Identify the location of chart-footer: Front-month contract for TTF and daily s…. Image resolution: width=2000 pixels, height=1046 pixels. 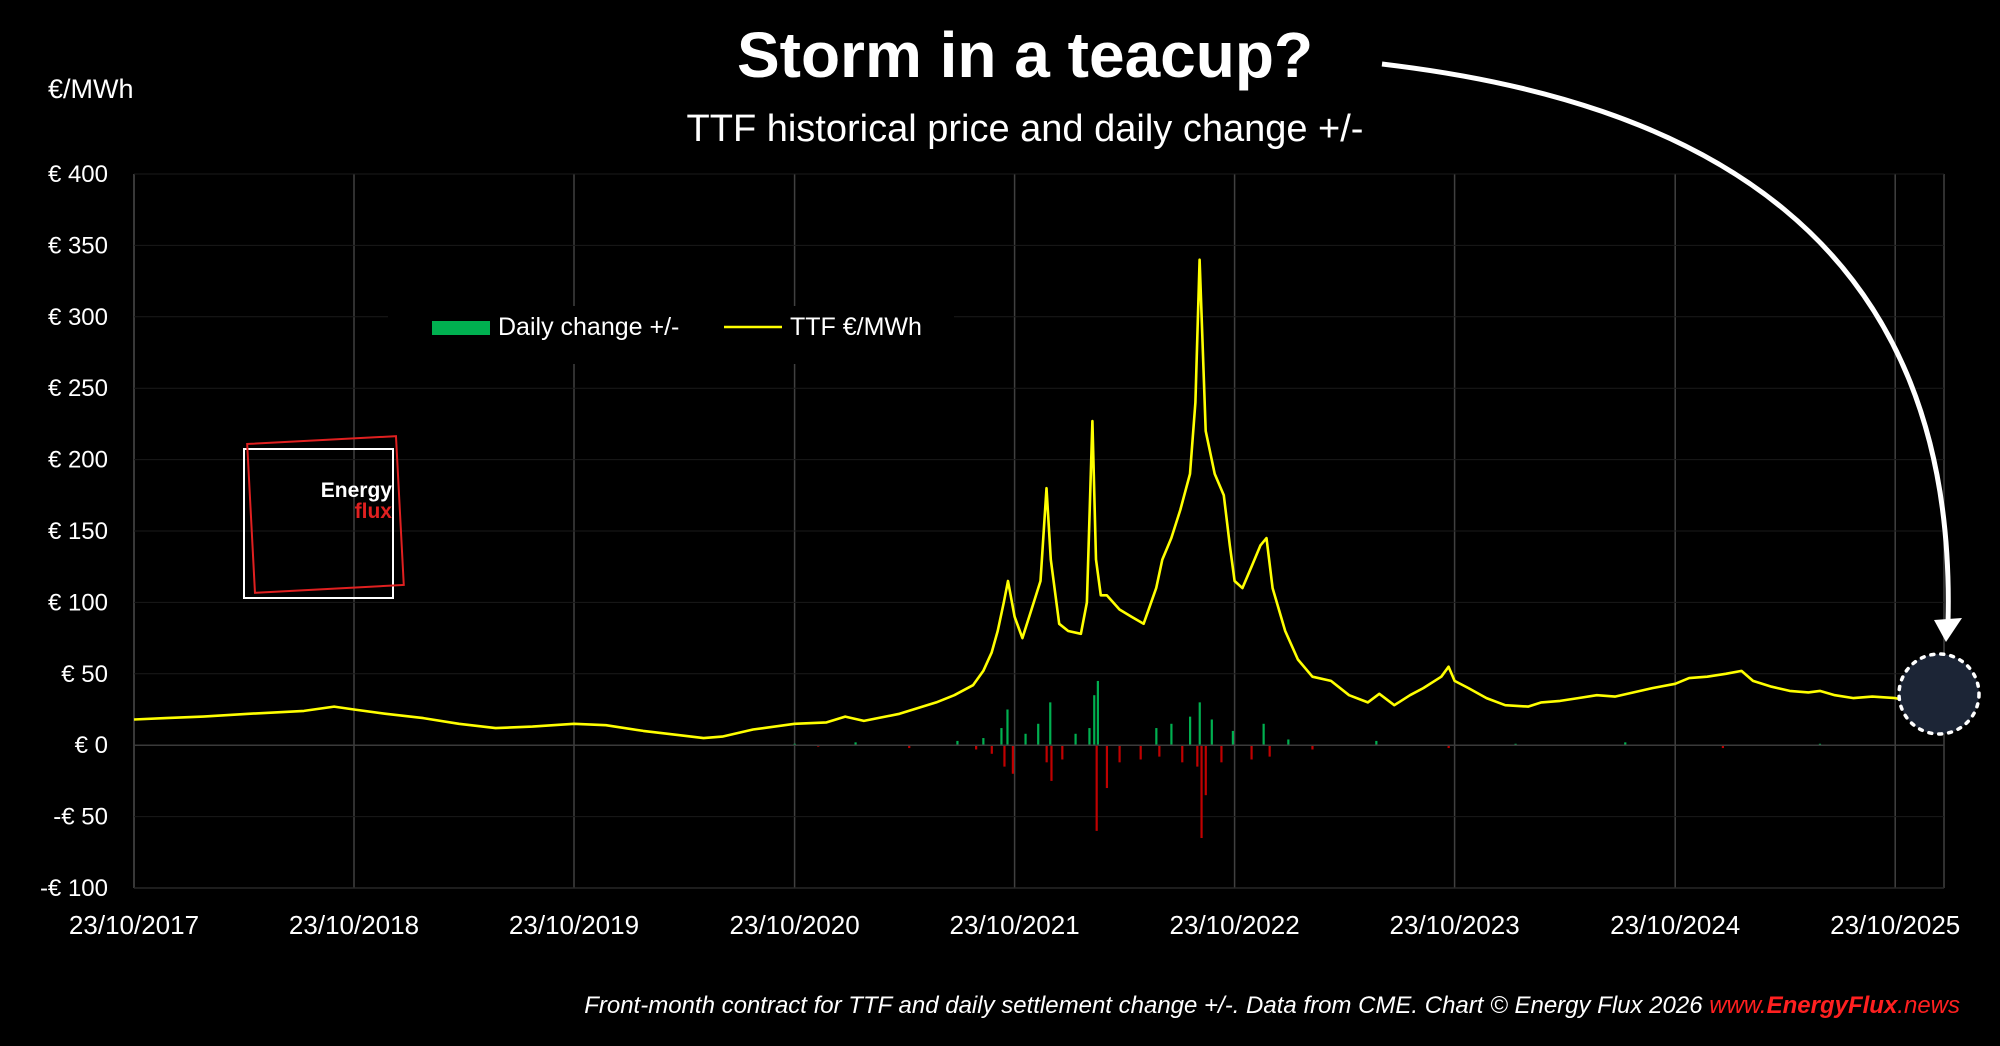
(1272, 1006).